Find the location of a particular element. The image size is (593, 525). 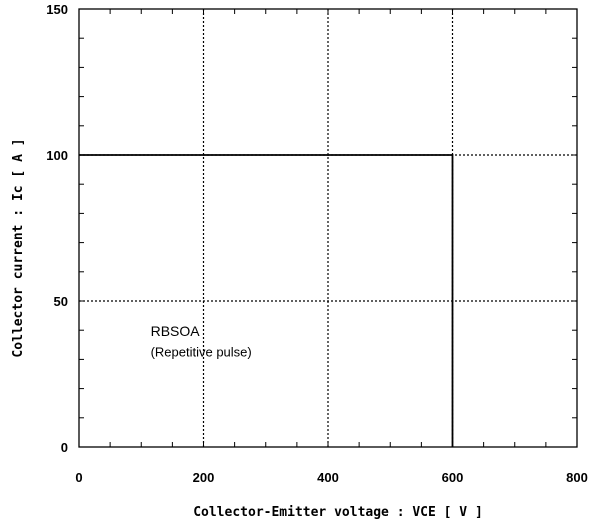

x-axis-title: Collector-Emitter voltage : VCE [ V ] is located at coordinates (338, 512).